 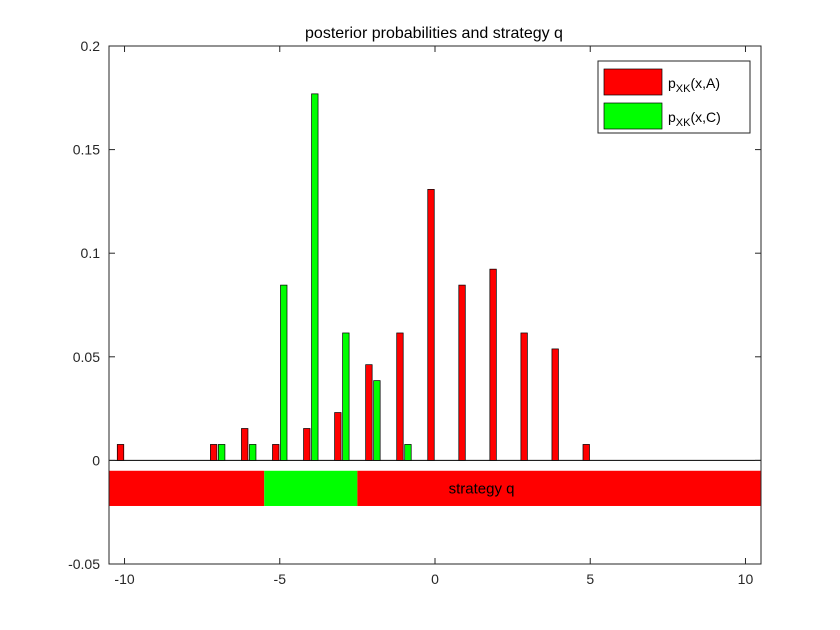 What do you see at coordinates (434, 33) in the screenshot?
I see `chart-title: posterior probabilities and strategy q` at bounding box center [434, 33].